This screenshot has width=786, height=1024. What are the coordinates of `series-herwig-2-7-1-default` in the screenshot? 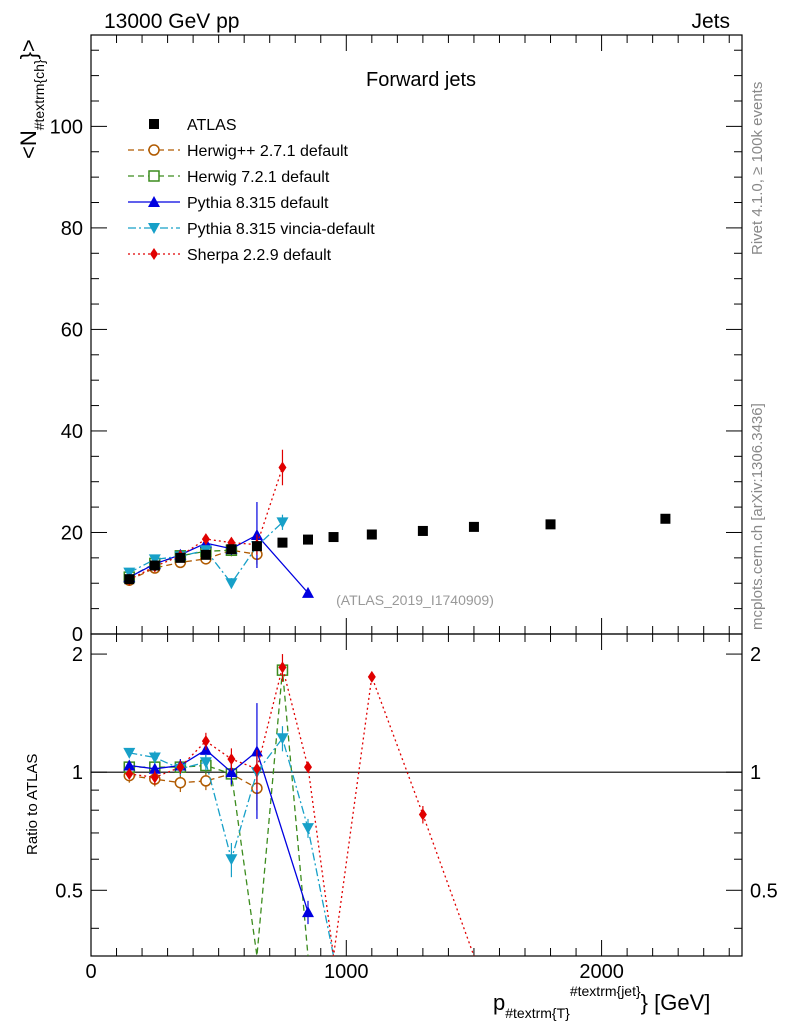 It's located at (193, 786).